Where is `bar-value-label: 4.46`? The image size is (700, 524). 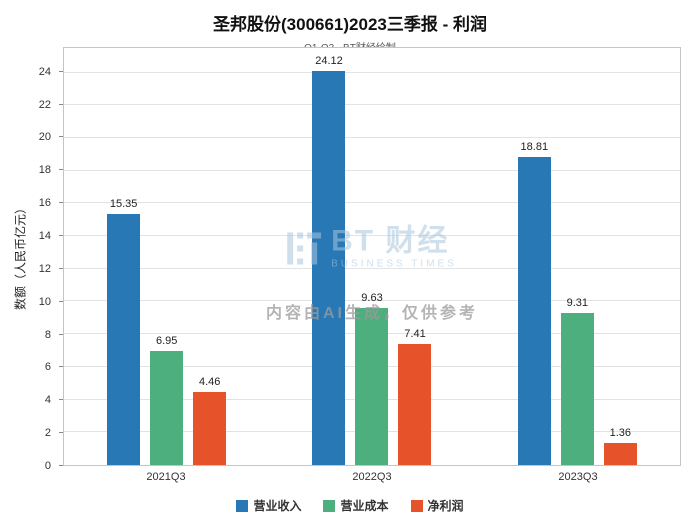
bar-value-label: 4.46 is located at coordinates (209, 382).